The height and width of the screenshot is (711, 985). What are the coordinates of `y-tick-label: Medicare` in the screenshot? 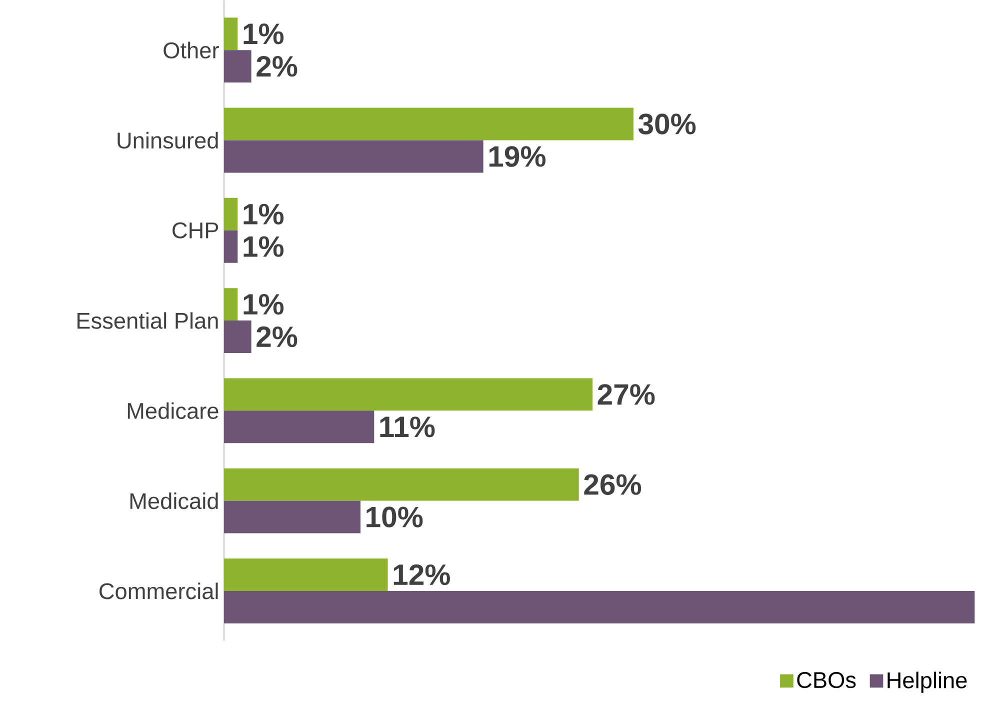 It's located at (173, 411).